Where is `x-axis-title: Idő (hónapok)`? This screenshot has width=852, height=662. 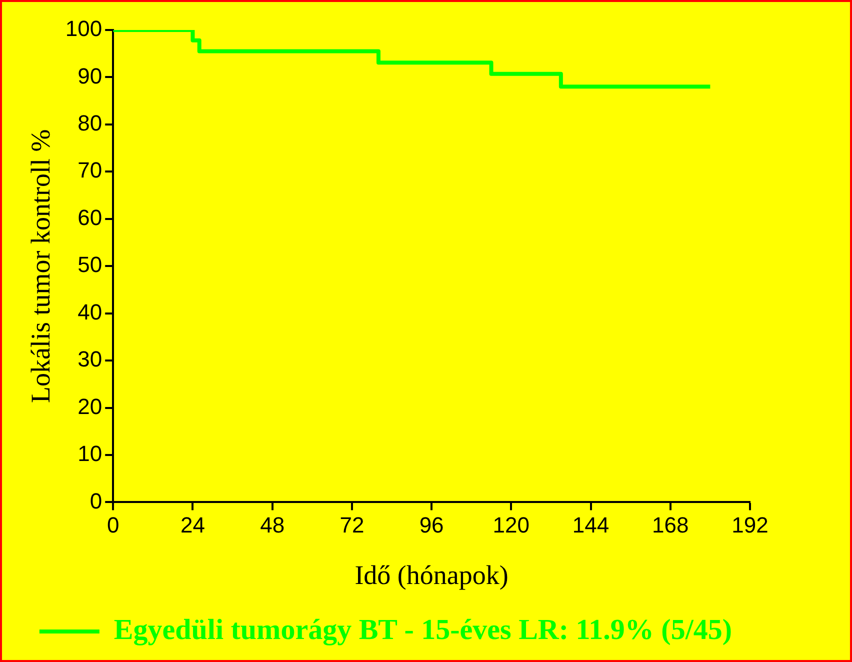
x-axis-title: Idő (hónapok) is located at coordinates (431, 575).